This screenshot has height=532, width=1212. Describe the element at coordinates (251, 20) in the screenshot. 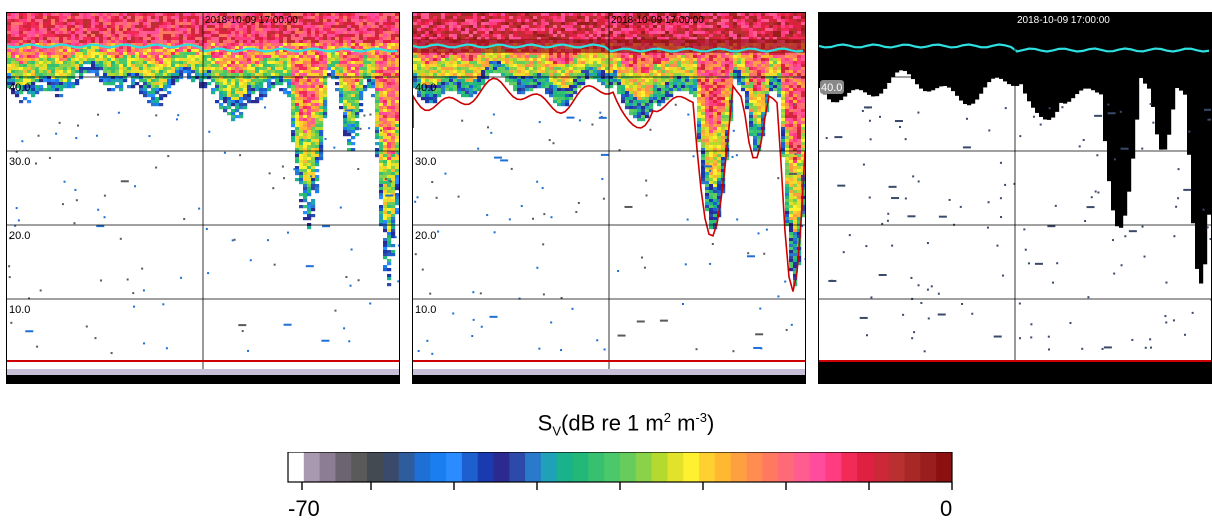

I see `timestamp-label: 2018-10-09 17:00:00` at that location.